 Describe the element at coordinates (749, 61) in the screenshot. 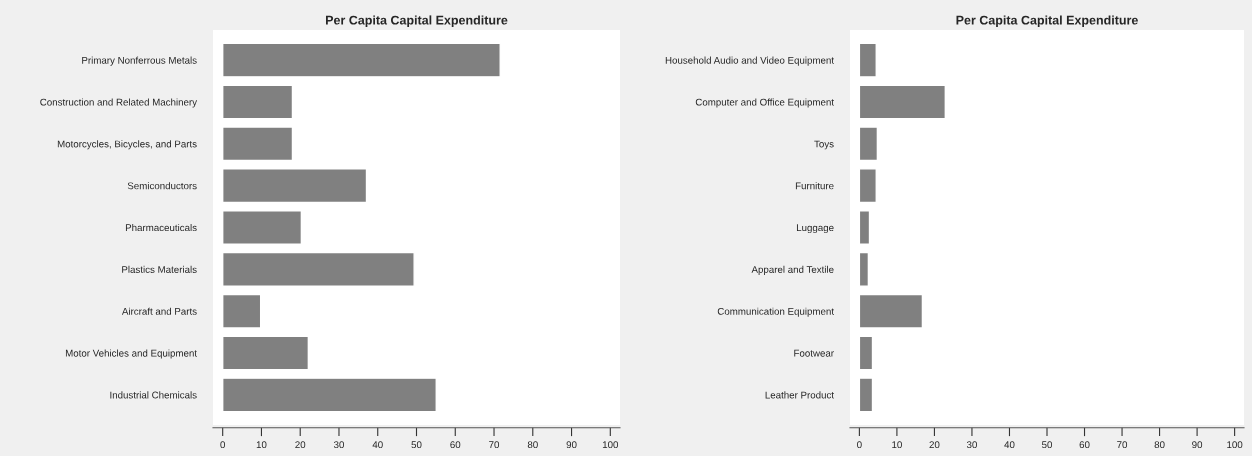

I see `y-tick-label: Household Audio and Video Equipment` at that location.